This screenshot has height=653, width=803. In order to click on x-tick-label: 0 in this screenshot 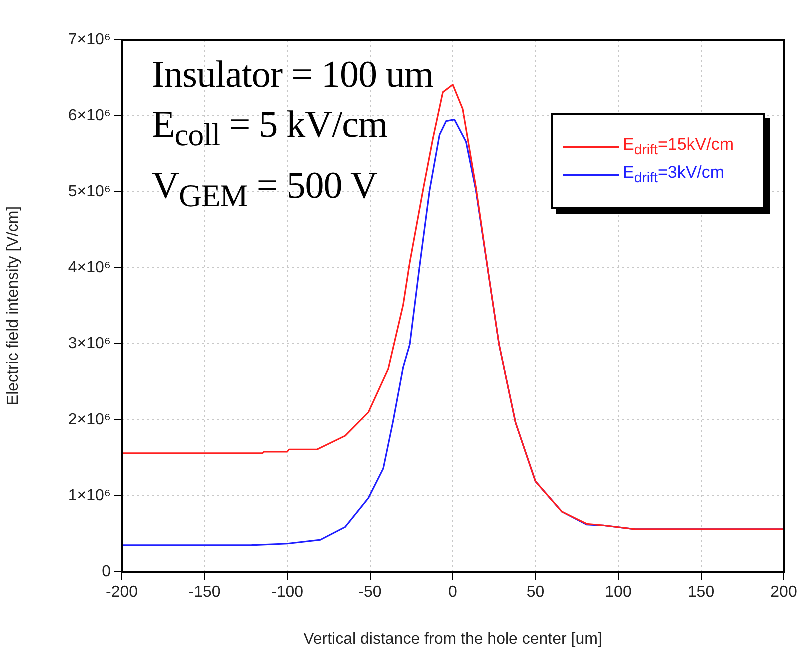, I will do `click(453, 593)`.